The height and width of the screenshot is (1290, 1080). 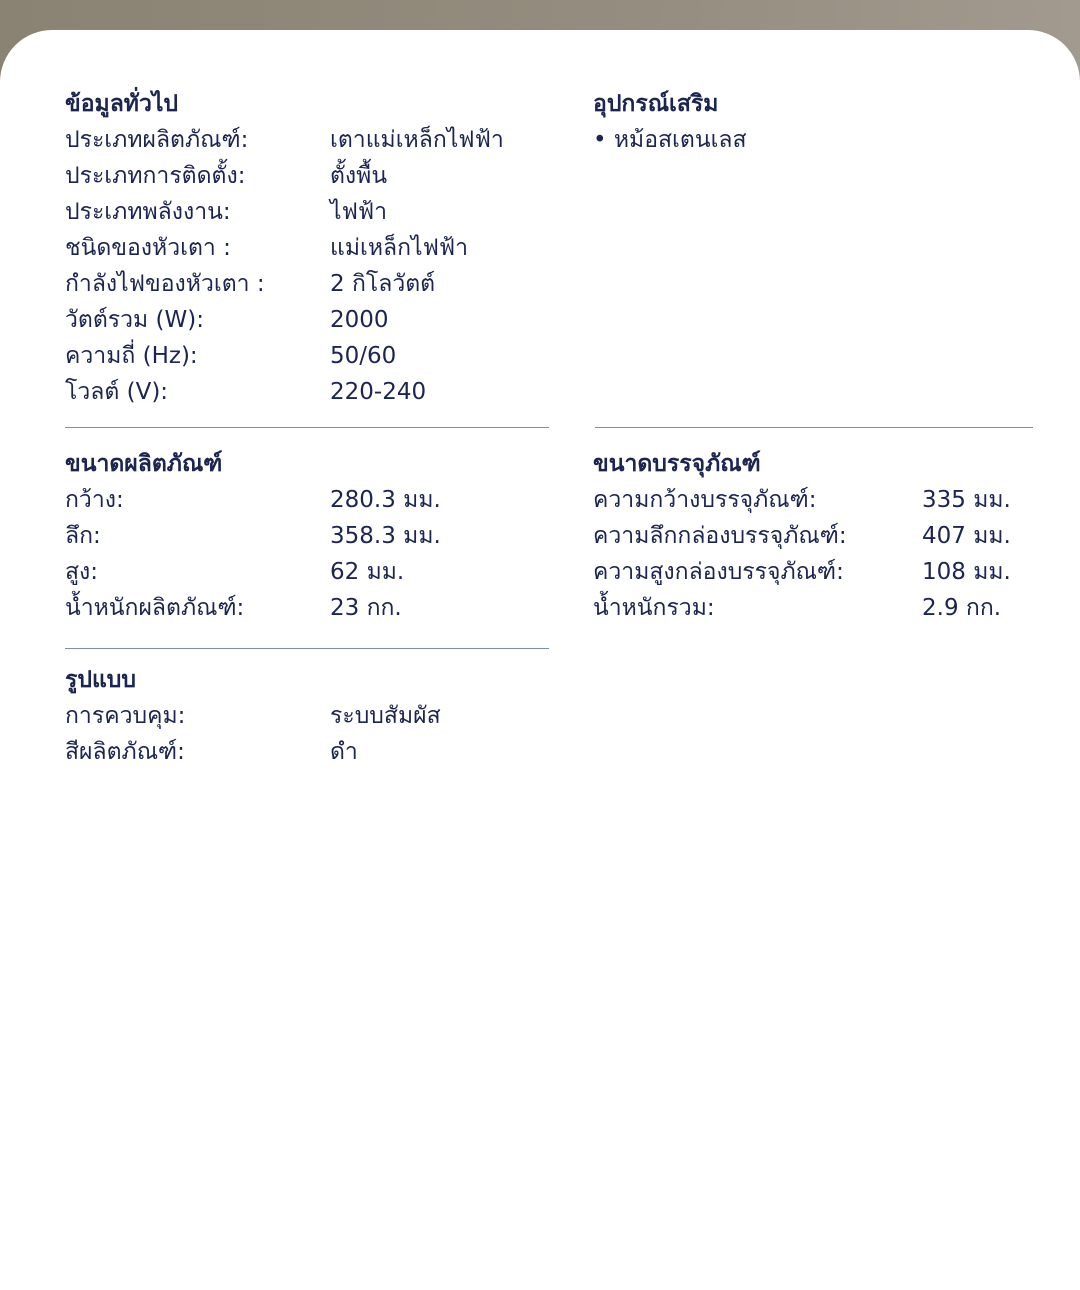 I want to click on spec-label: ประเภทพลังงาน:, so click(x=148, y=212).